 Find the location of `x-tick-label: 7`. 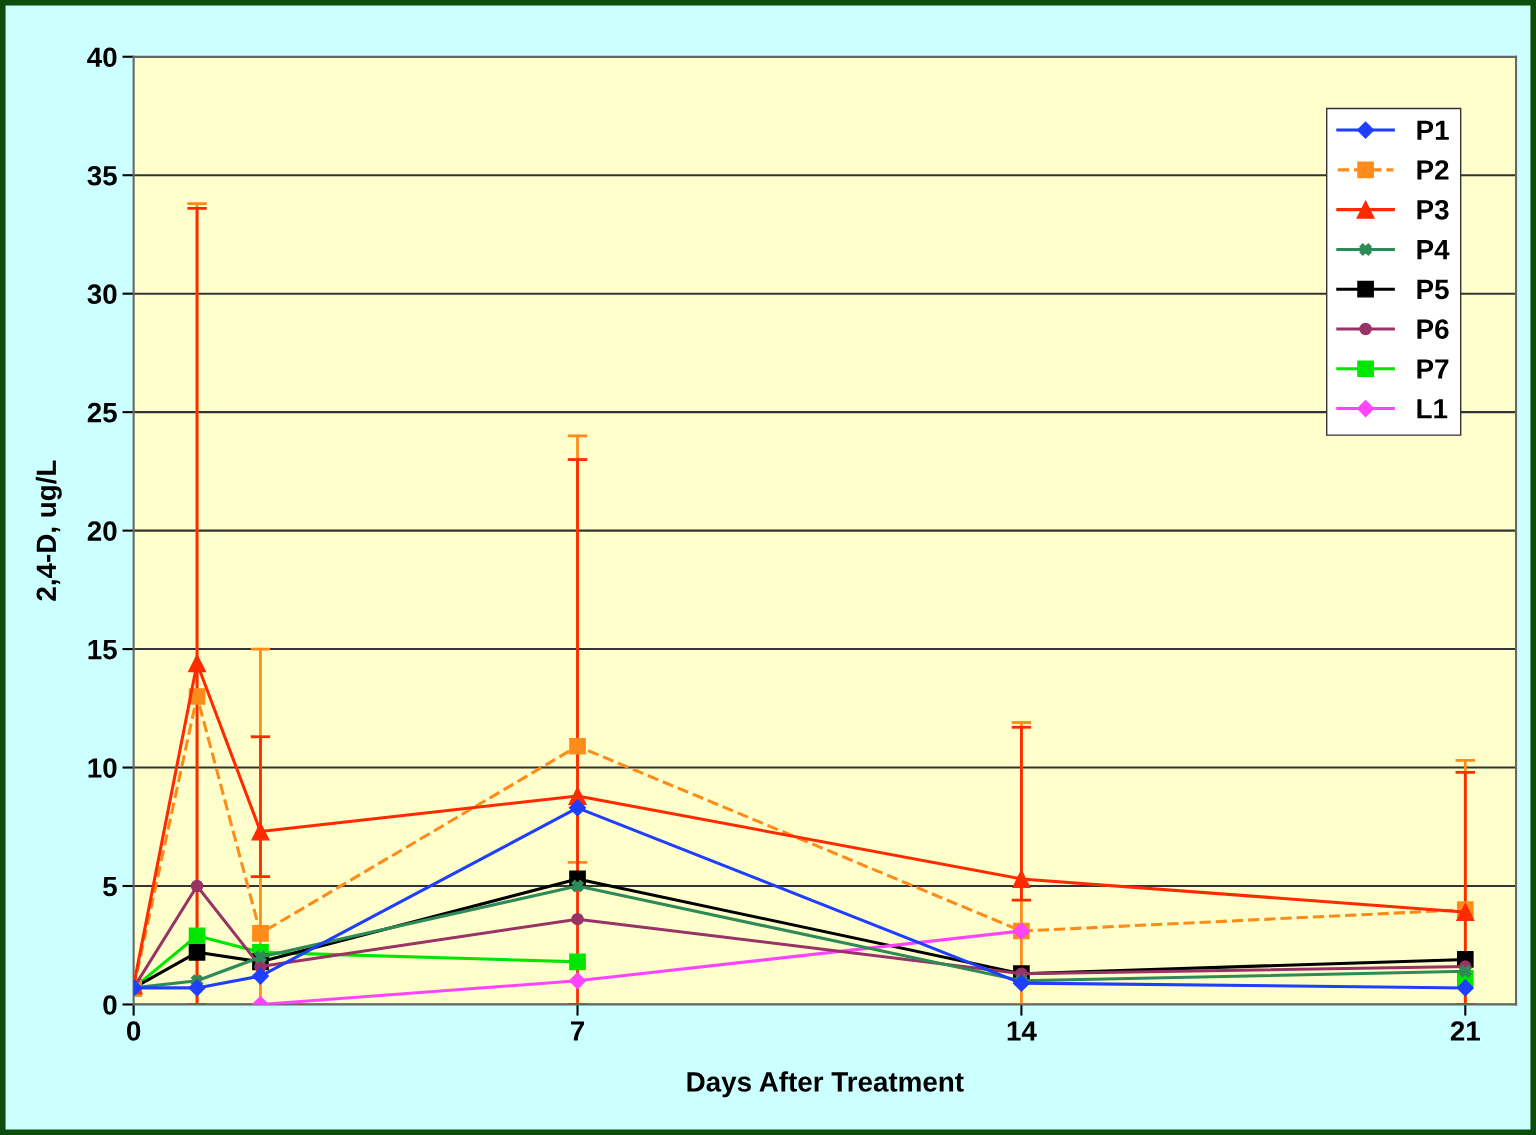

x-tick-label: 7 is located at coordinates (577, 1031).